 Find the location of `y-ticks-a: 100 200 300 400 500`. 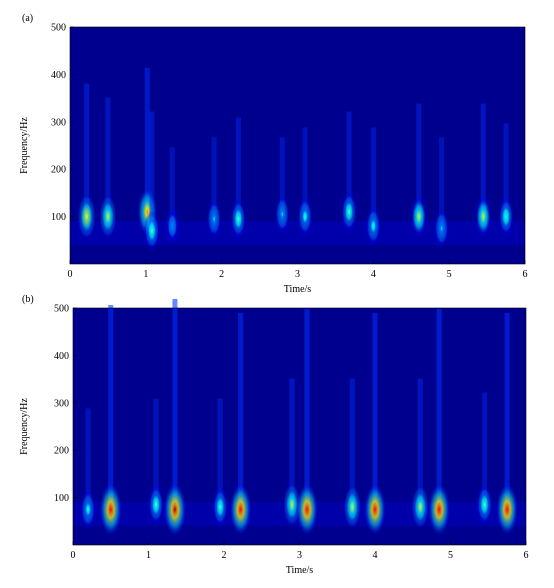

y-ticks-a: 100 200 300 400 500 is located at coordinates (62, 123).